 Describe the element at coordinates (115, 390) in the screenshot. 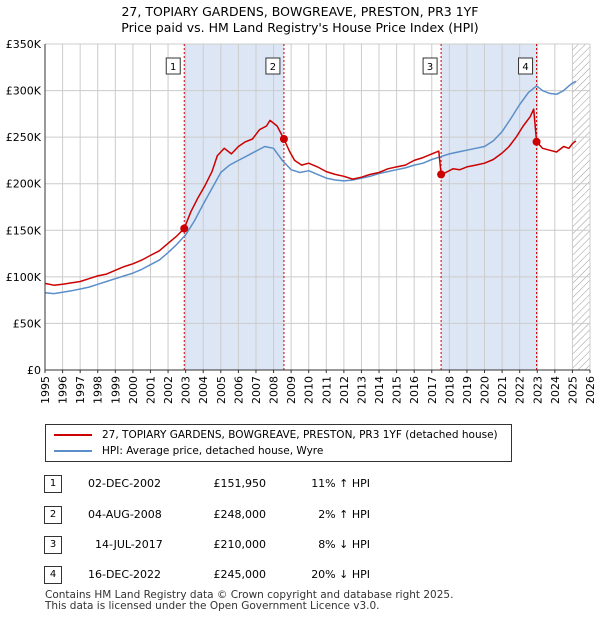

I see `x-tick-label: 1999` at that location.